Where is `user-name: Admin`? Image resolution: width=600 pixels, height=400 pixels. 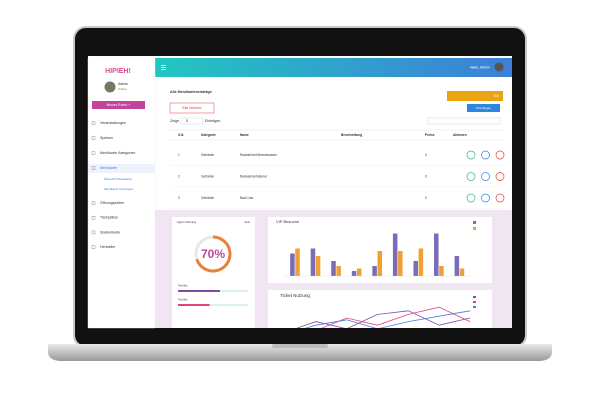 user-name: Admin is located at coordinates (123, 84).